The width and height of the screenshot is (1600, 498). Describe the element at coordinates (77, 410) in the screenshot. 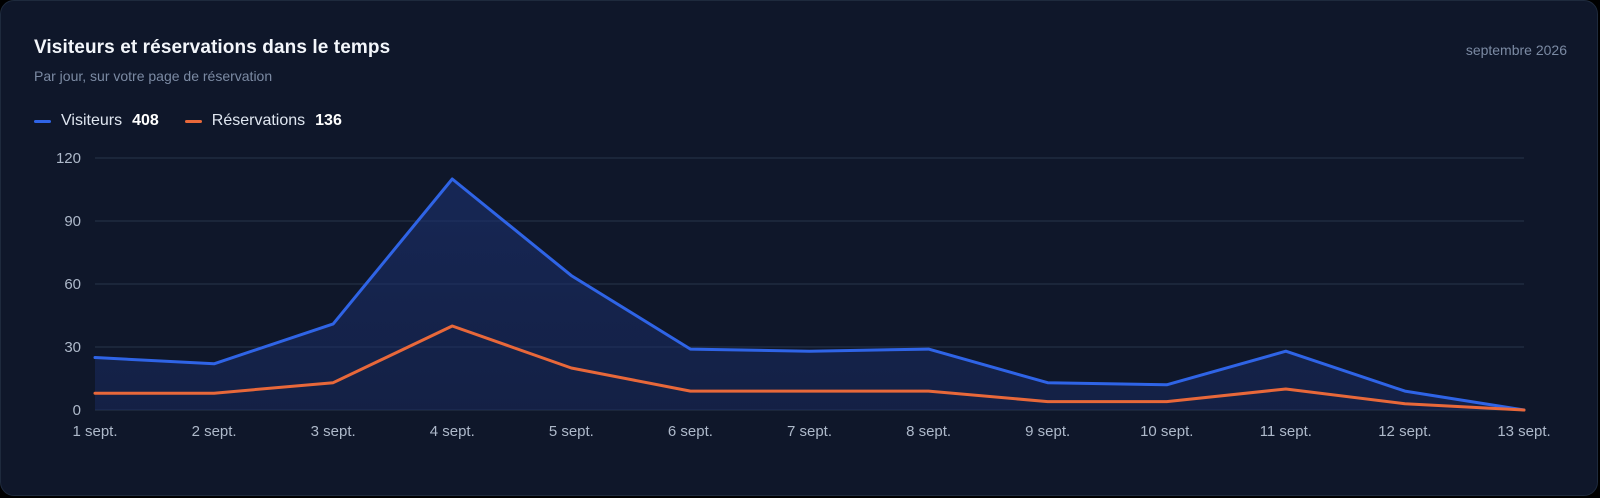

I see `y-tick-label: 0` at that location.